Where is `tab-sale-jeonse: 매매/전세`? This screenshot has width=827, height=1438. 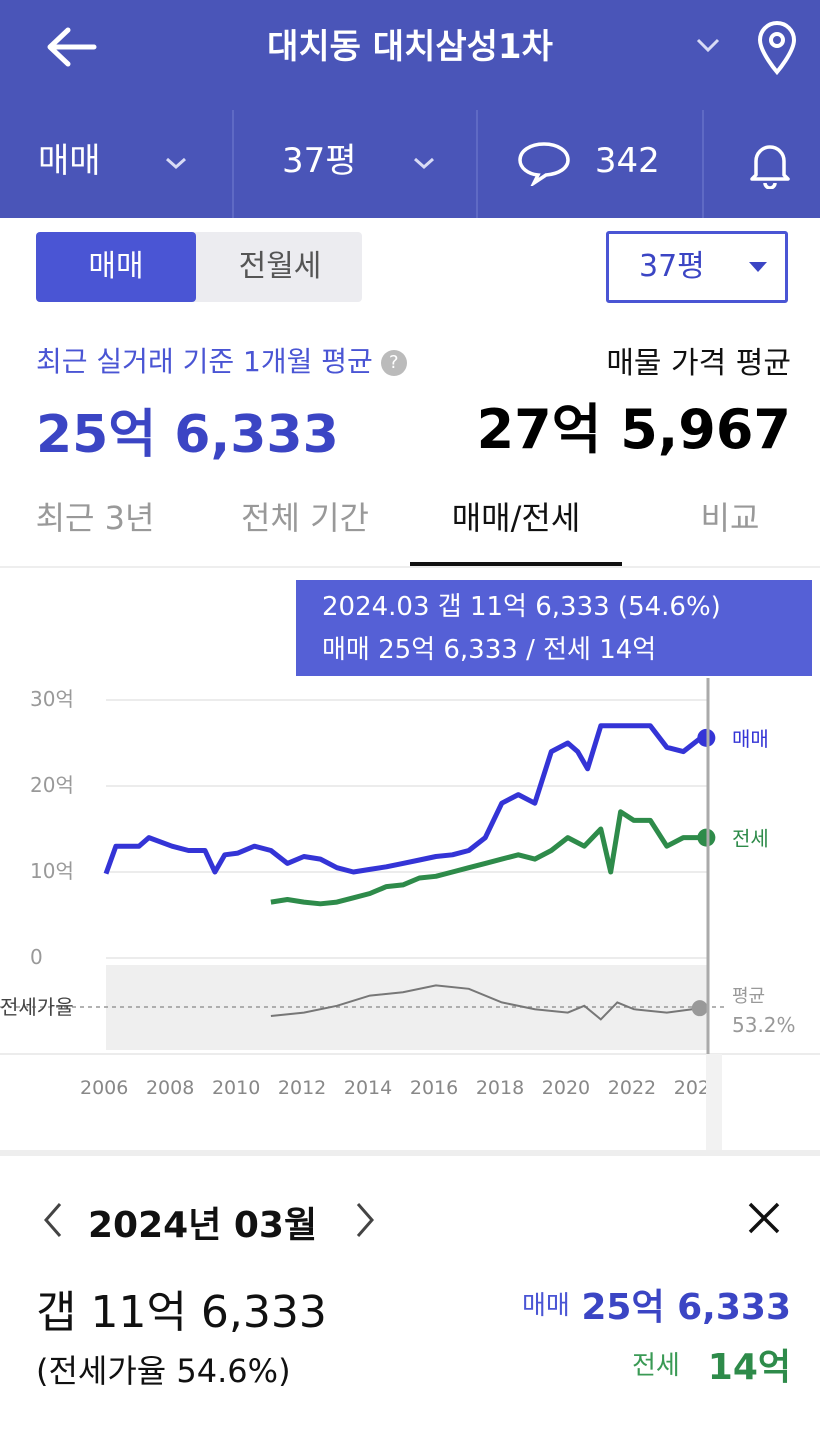
tab-sale-jeonse: 매매/전세 is located at coordinates (516, 518).